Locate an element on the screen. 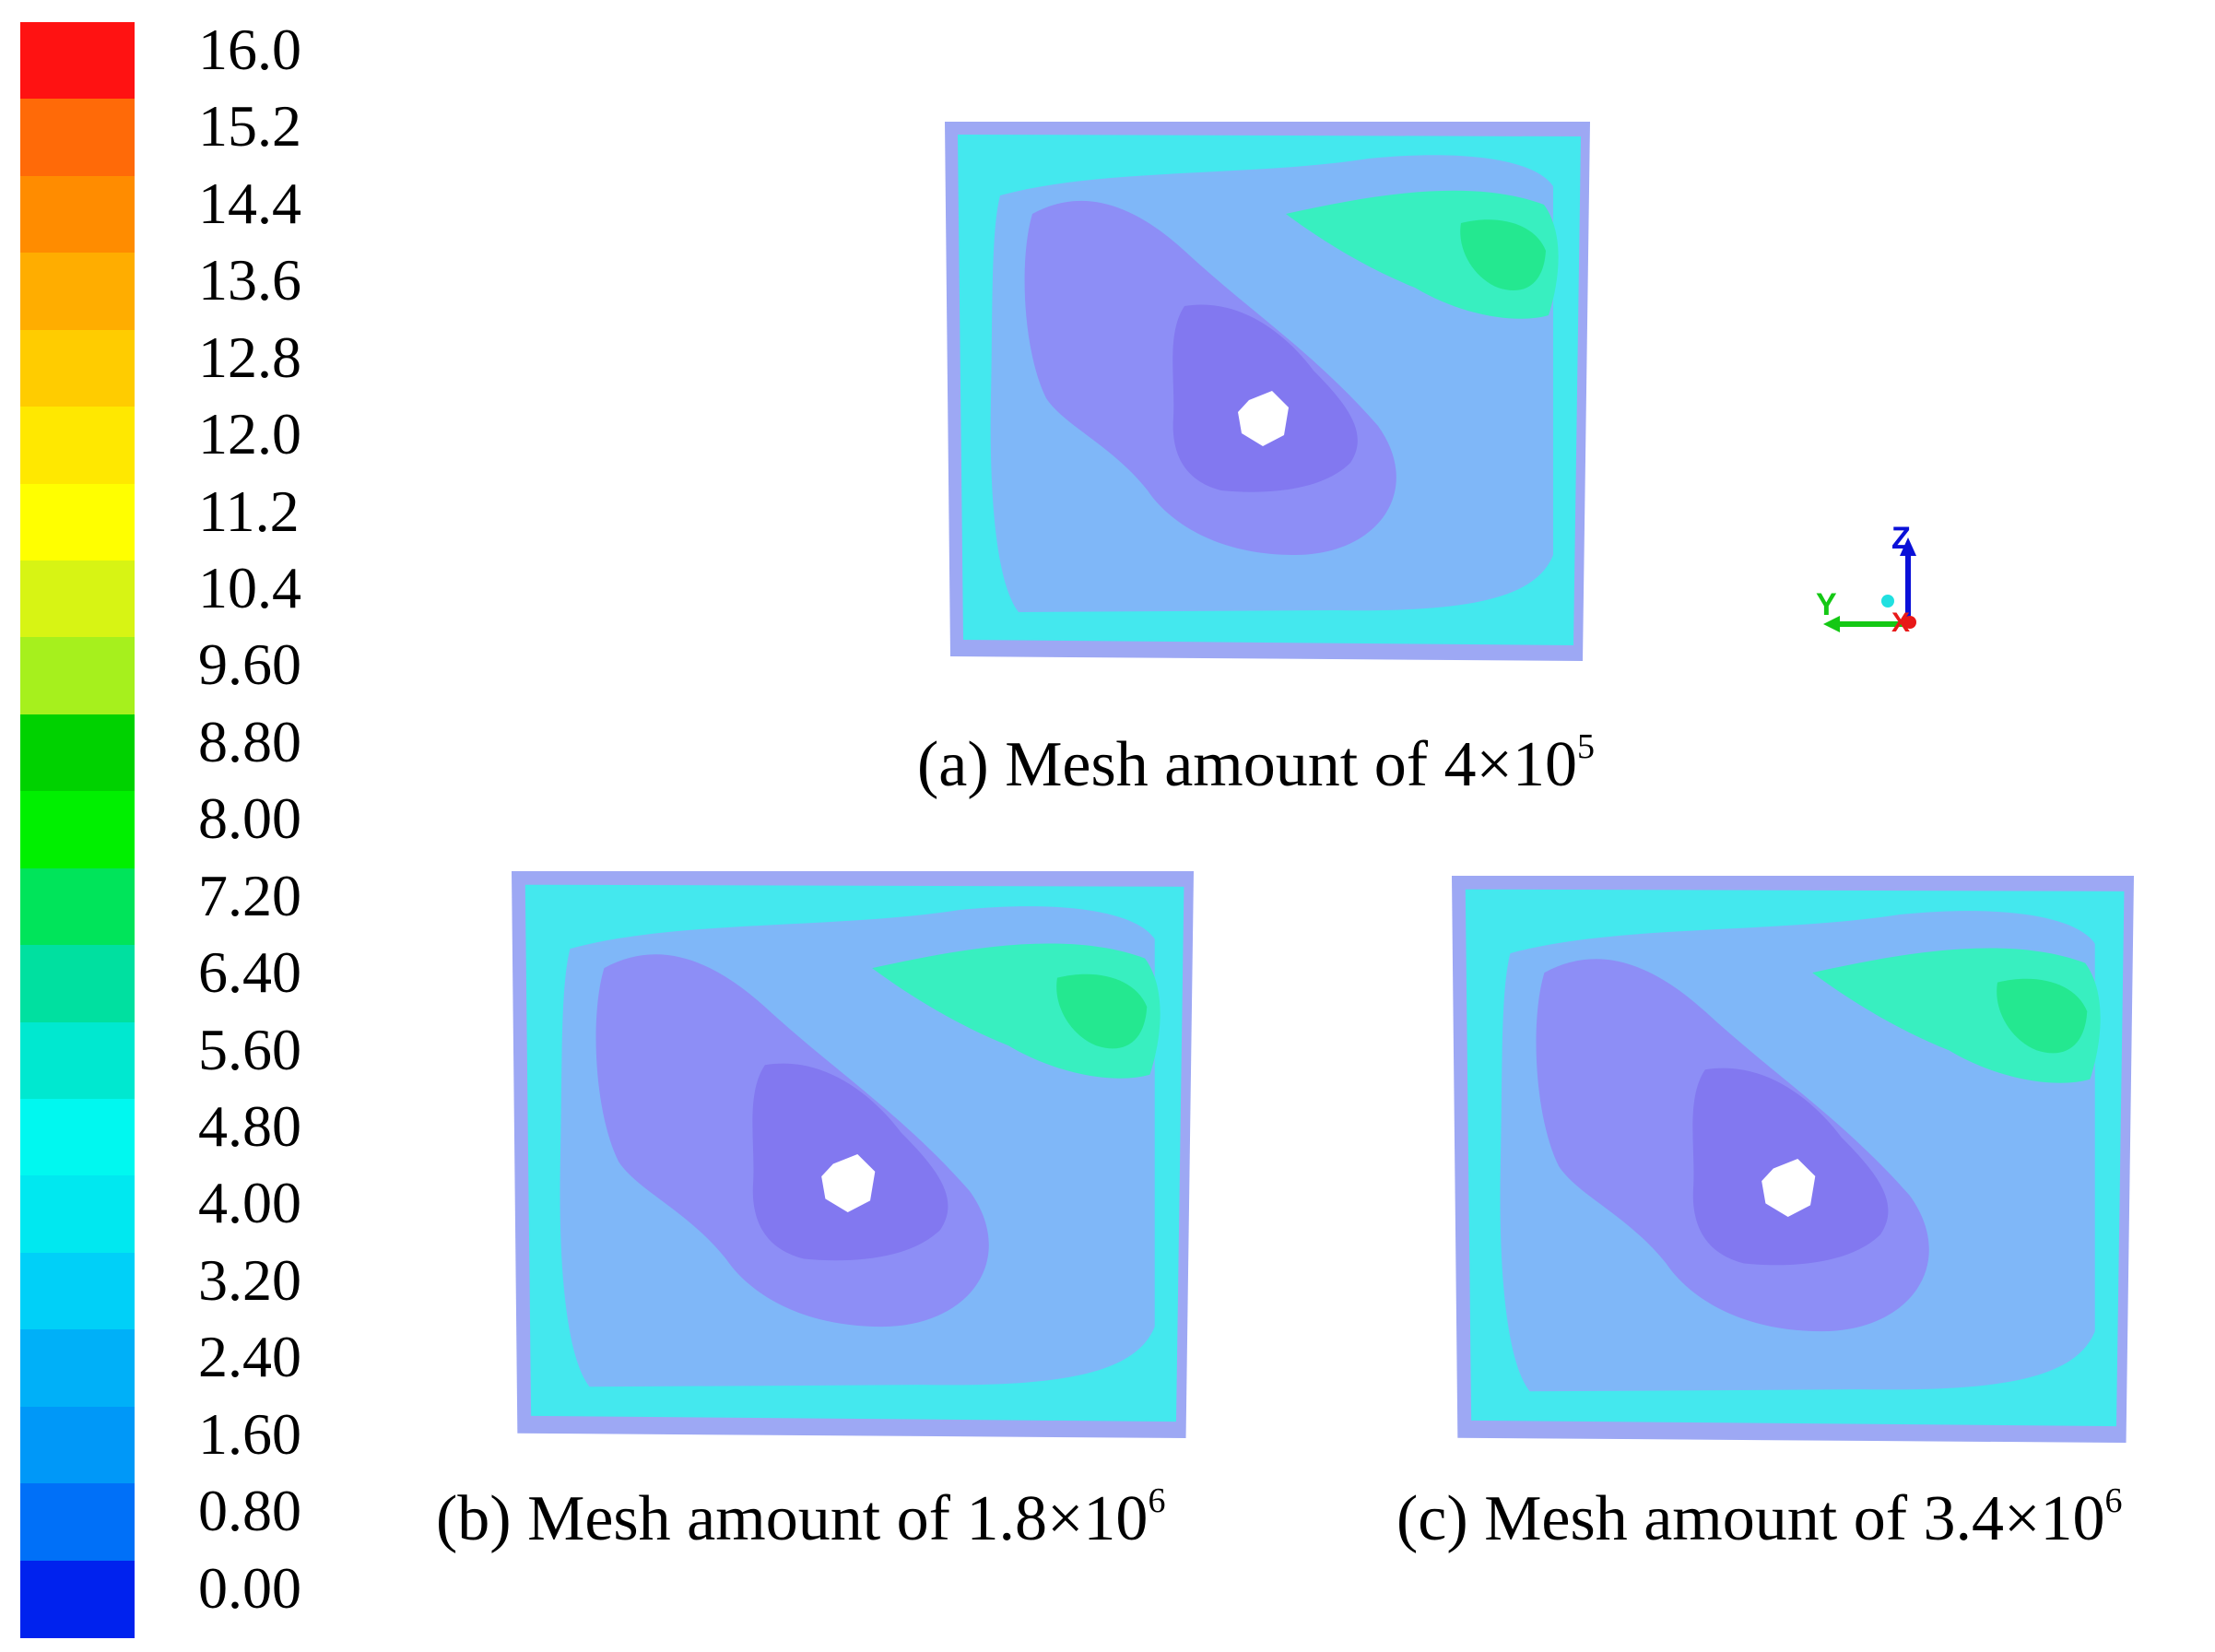  contour-panel-b is located at coordinates (853, 1154).